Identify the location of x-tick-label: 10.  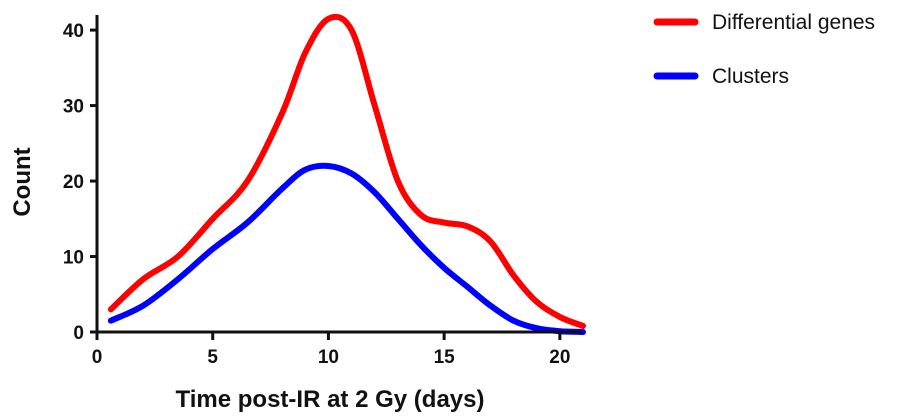
(328, 357).